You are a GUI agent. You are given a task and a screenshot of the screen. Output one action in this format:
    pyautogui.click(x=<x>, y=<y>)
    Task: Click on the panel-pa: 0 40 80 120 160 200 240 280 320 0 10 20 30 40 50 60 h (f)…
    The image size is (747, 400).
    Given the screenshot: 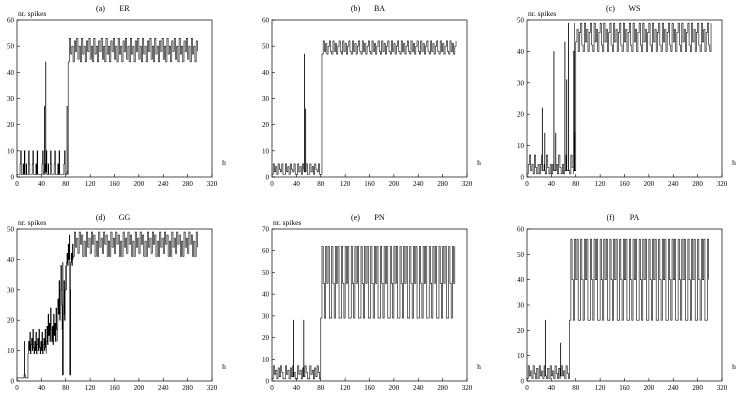 What is the action you would take?
    pyautogui.click(x=626, y=302)
    